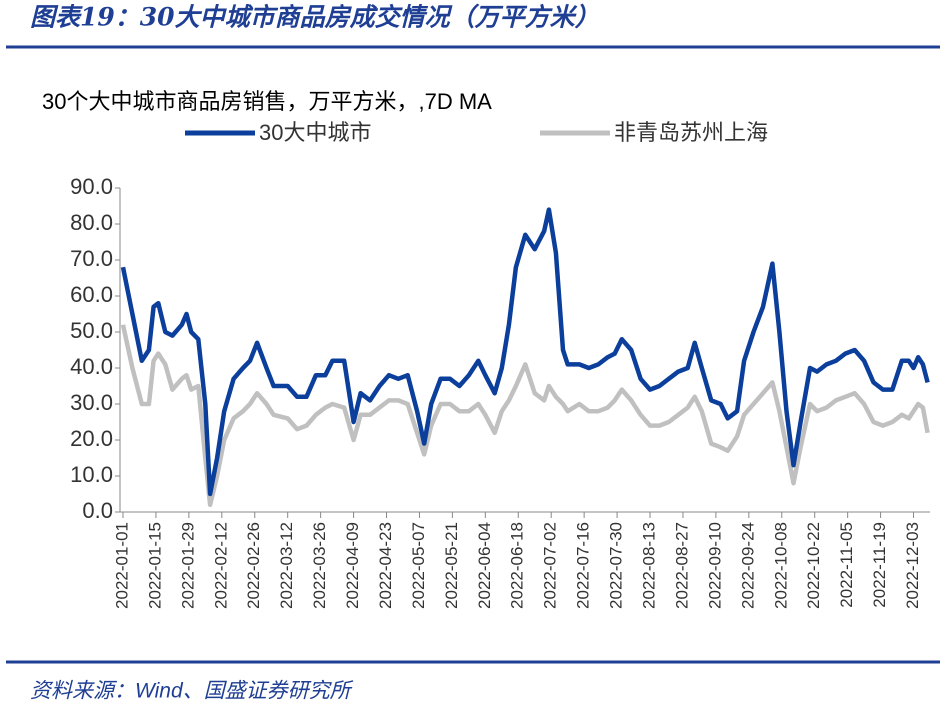 The image size is (946, 716). What do you see at coordinates (91, 222) in the screenshot?
I see `y-tick-label: 80.0` at bounding box center [91, 222].